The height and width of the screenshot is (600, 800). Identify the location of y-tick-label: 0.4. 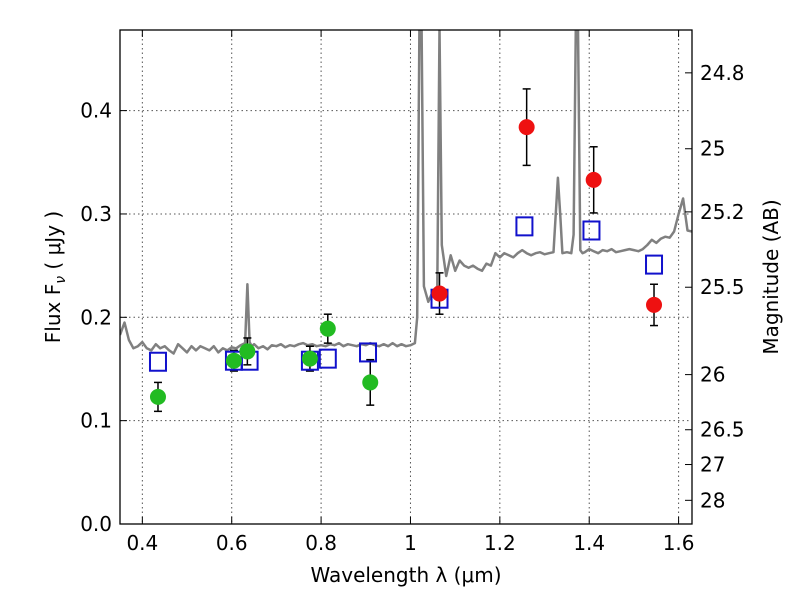
(96, 111).